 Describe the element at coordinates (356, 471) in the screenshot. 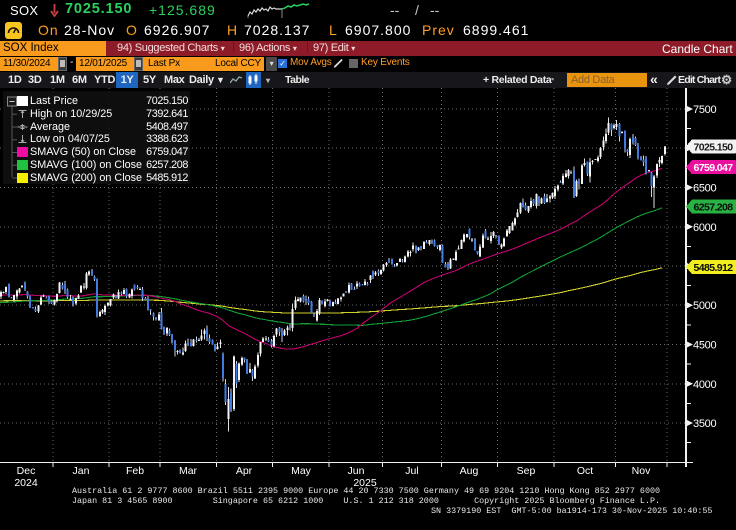

I see `svg-text: Jun` at that location.